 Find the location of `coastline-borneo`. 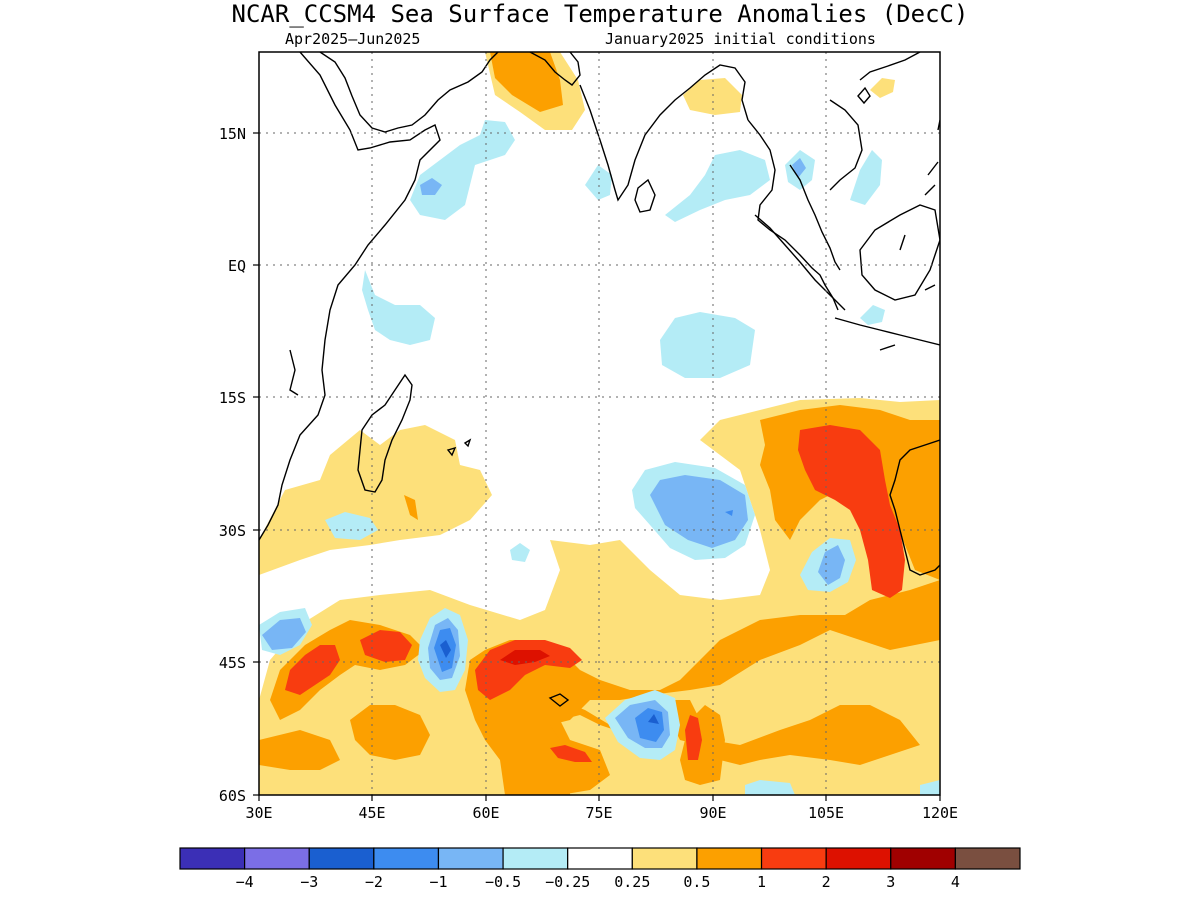

coastline-borneo is located at coordinates (899, 252).